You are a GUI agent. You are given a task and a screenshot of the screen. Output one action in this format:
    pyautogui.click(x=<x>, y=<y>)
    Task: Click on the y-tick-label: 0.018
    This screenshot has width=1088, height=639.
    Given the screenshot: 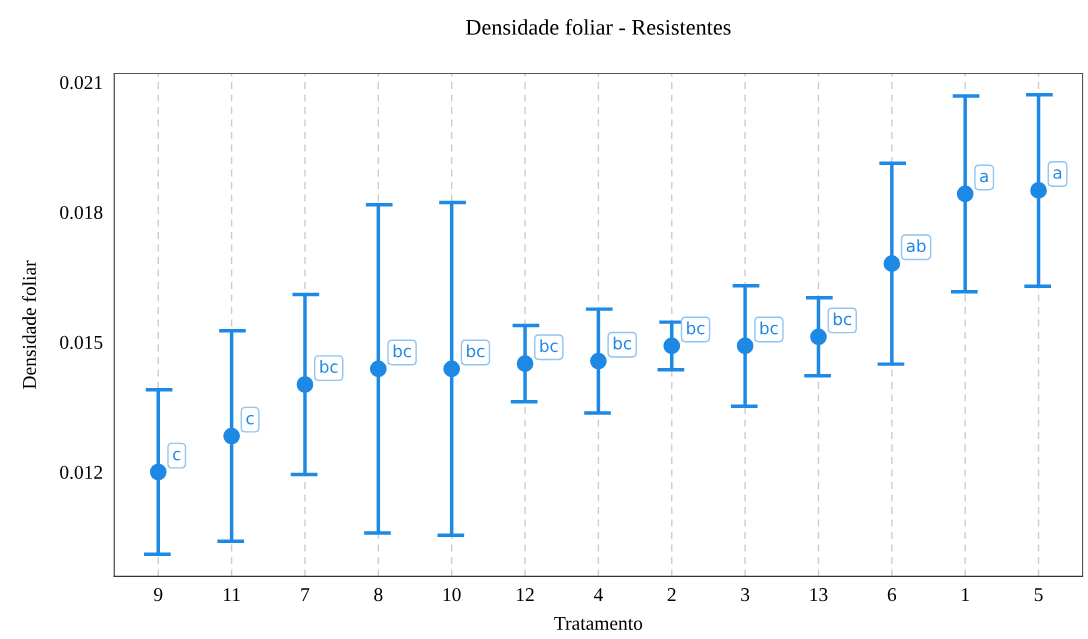 What is the action you would take?
    pyautogui.click(x=81, y=212)
    